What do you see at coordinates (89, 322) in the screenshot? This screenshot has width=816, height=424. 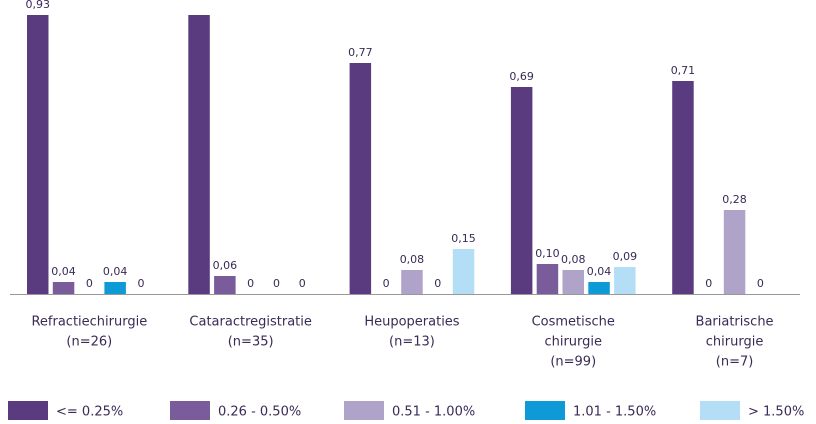 I see `x-tick-label: Refractiechirurgie` at bounding box center [89, 322].